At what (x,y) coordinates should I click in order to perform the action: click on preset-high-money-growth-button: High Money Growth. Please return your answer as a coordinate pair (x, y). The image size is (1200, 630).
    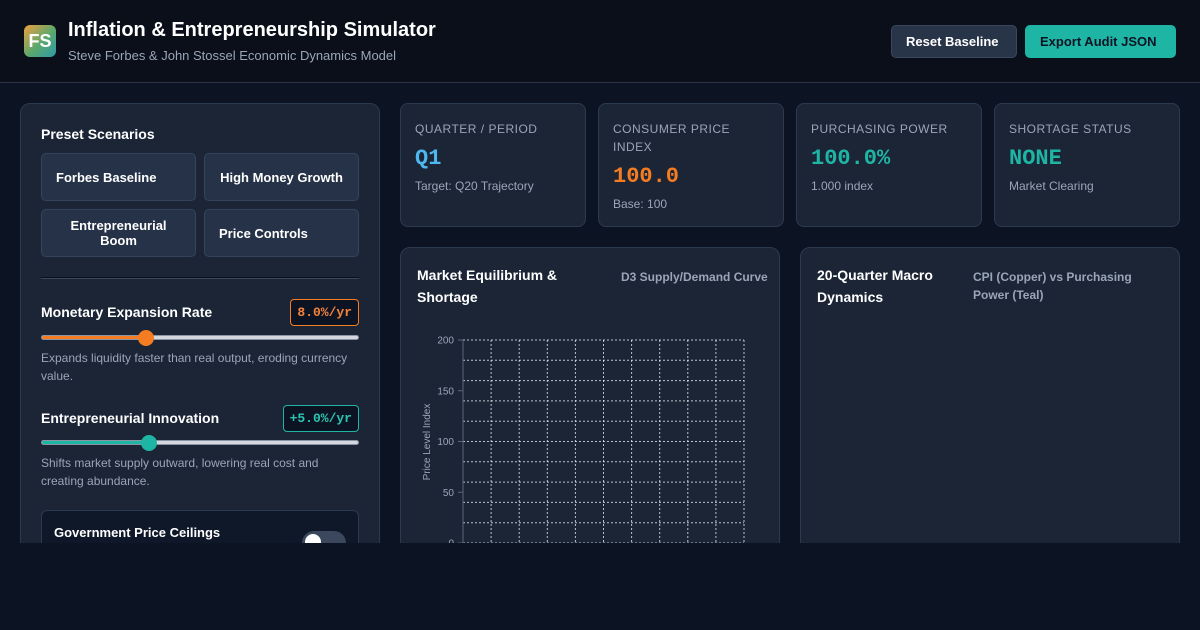
    Looking at the image, I should click on (281, 177).